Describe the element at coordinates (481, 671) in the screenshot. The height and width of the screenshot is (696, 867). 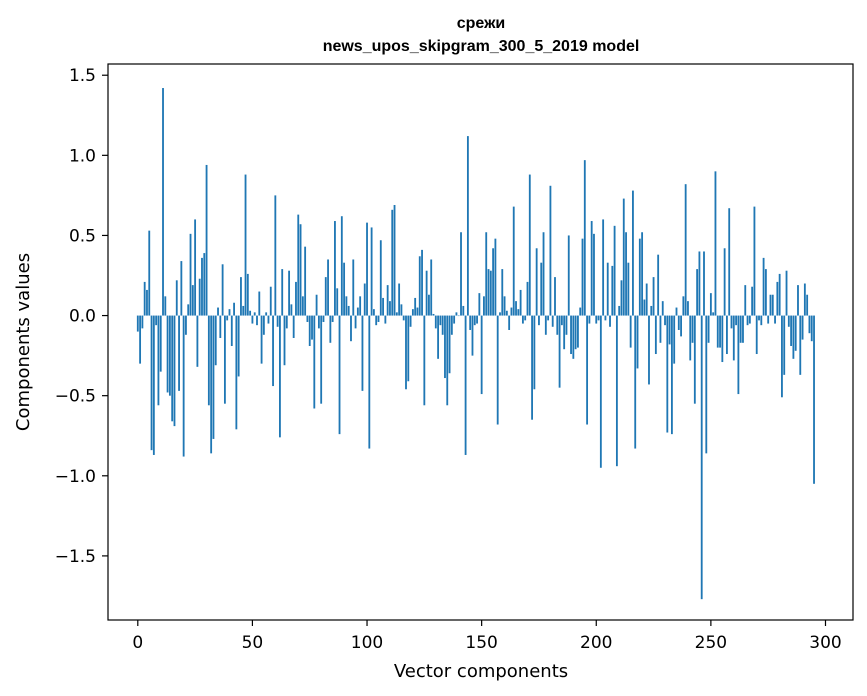
I see `x-axis-label: Vector components` at that location.